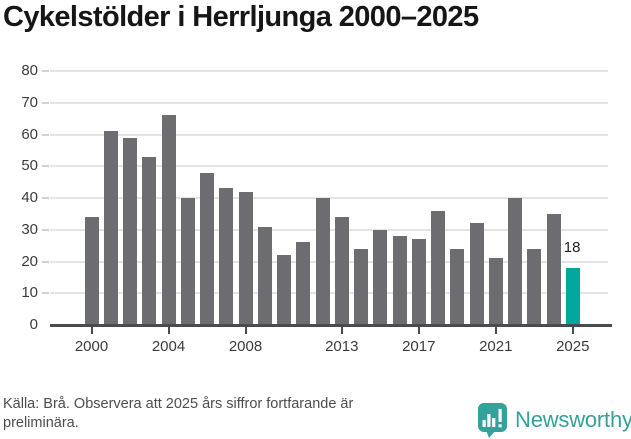 This screenshot has height=439, width=631. What do you see at coordinates (168, 346) in the screenshot?
I see `x-axis-label: 2004` at bounding box center [168, 346].